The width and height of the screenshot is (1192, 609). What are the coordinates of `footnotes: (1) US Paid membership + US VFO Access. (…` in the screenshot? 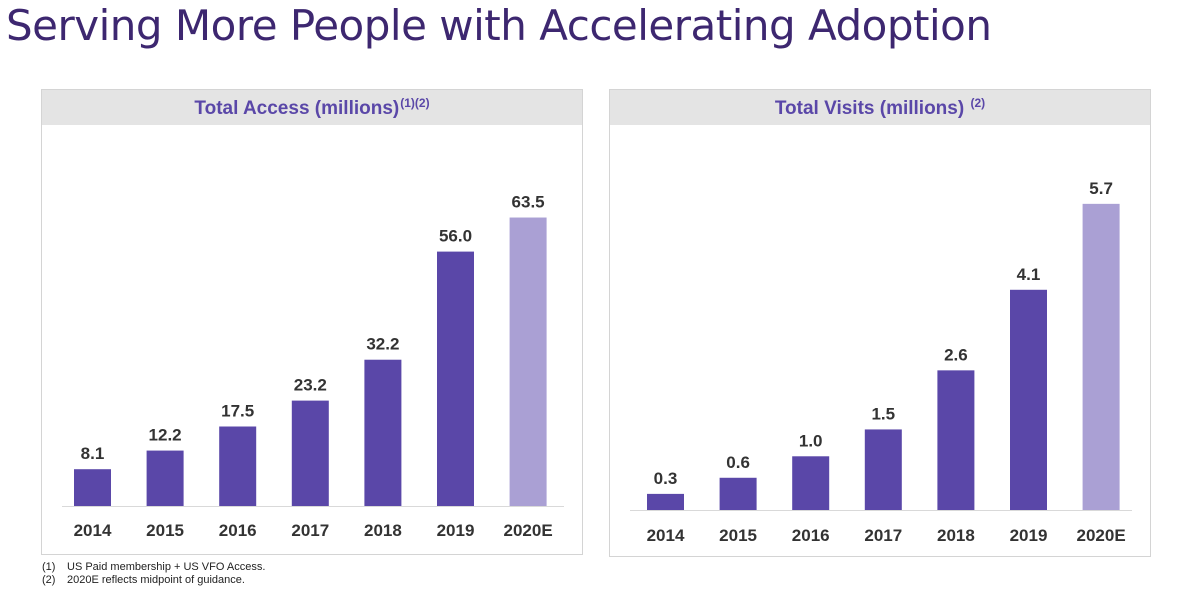 It's located at (153, 574).